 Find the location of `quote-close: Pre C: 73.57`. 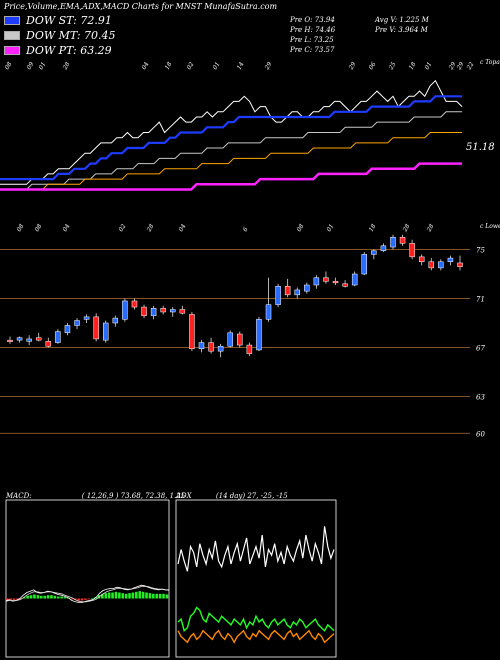

quote-close: Pre C: 73.57 is located at coordinates (312, 50).